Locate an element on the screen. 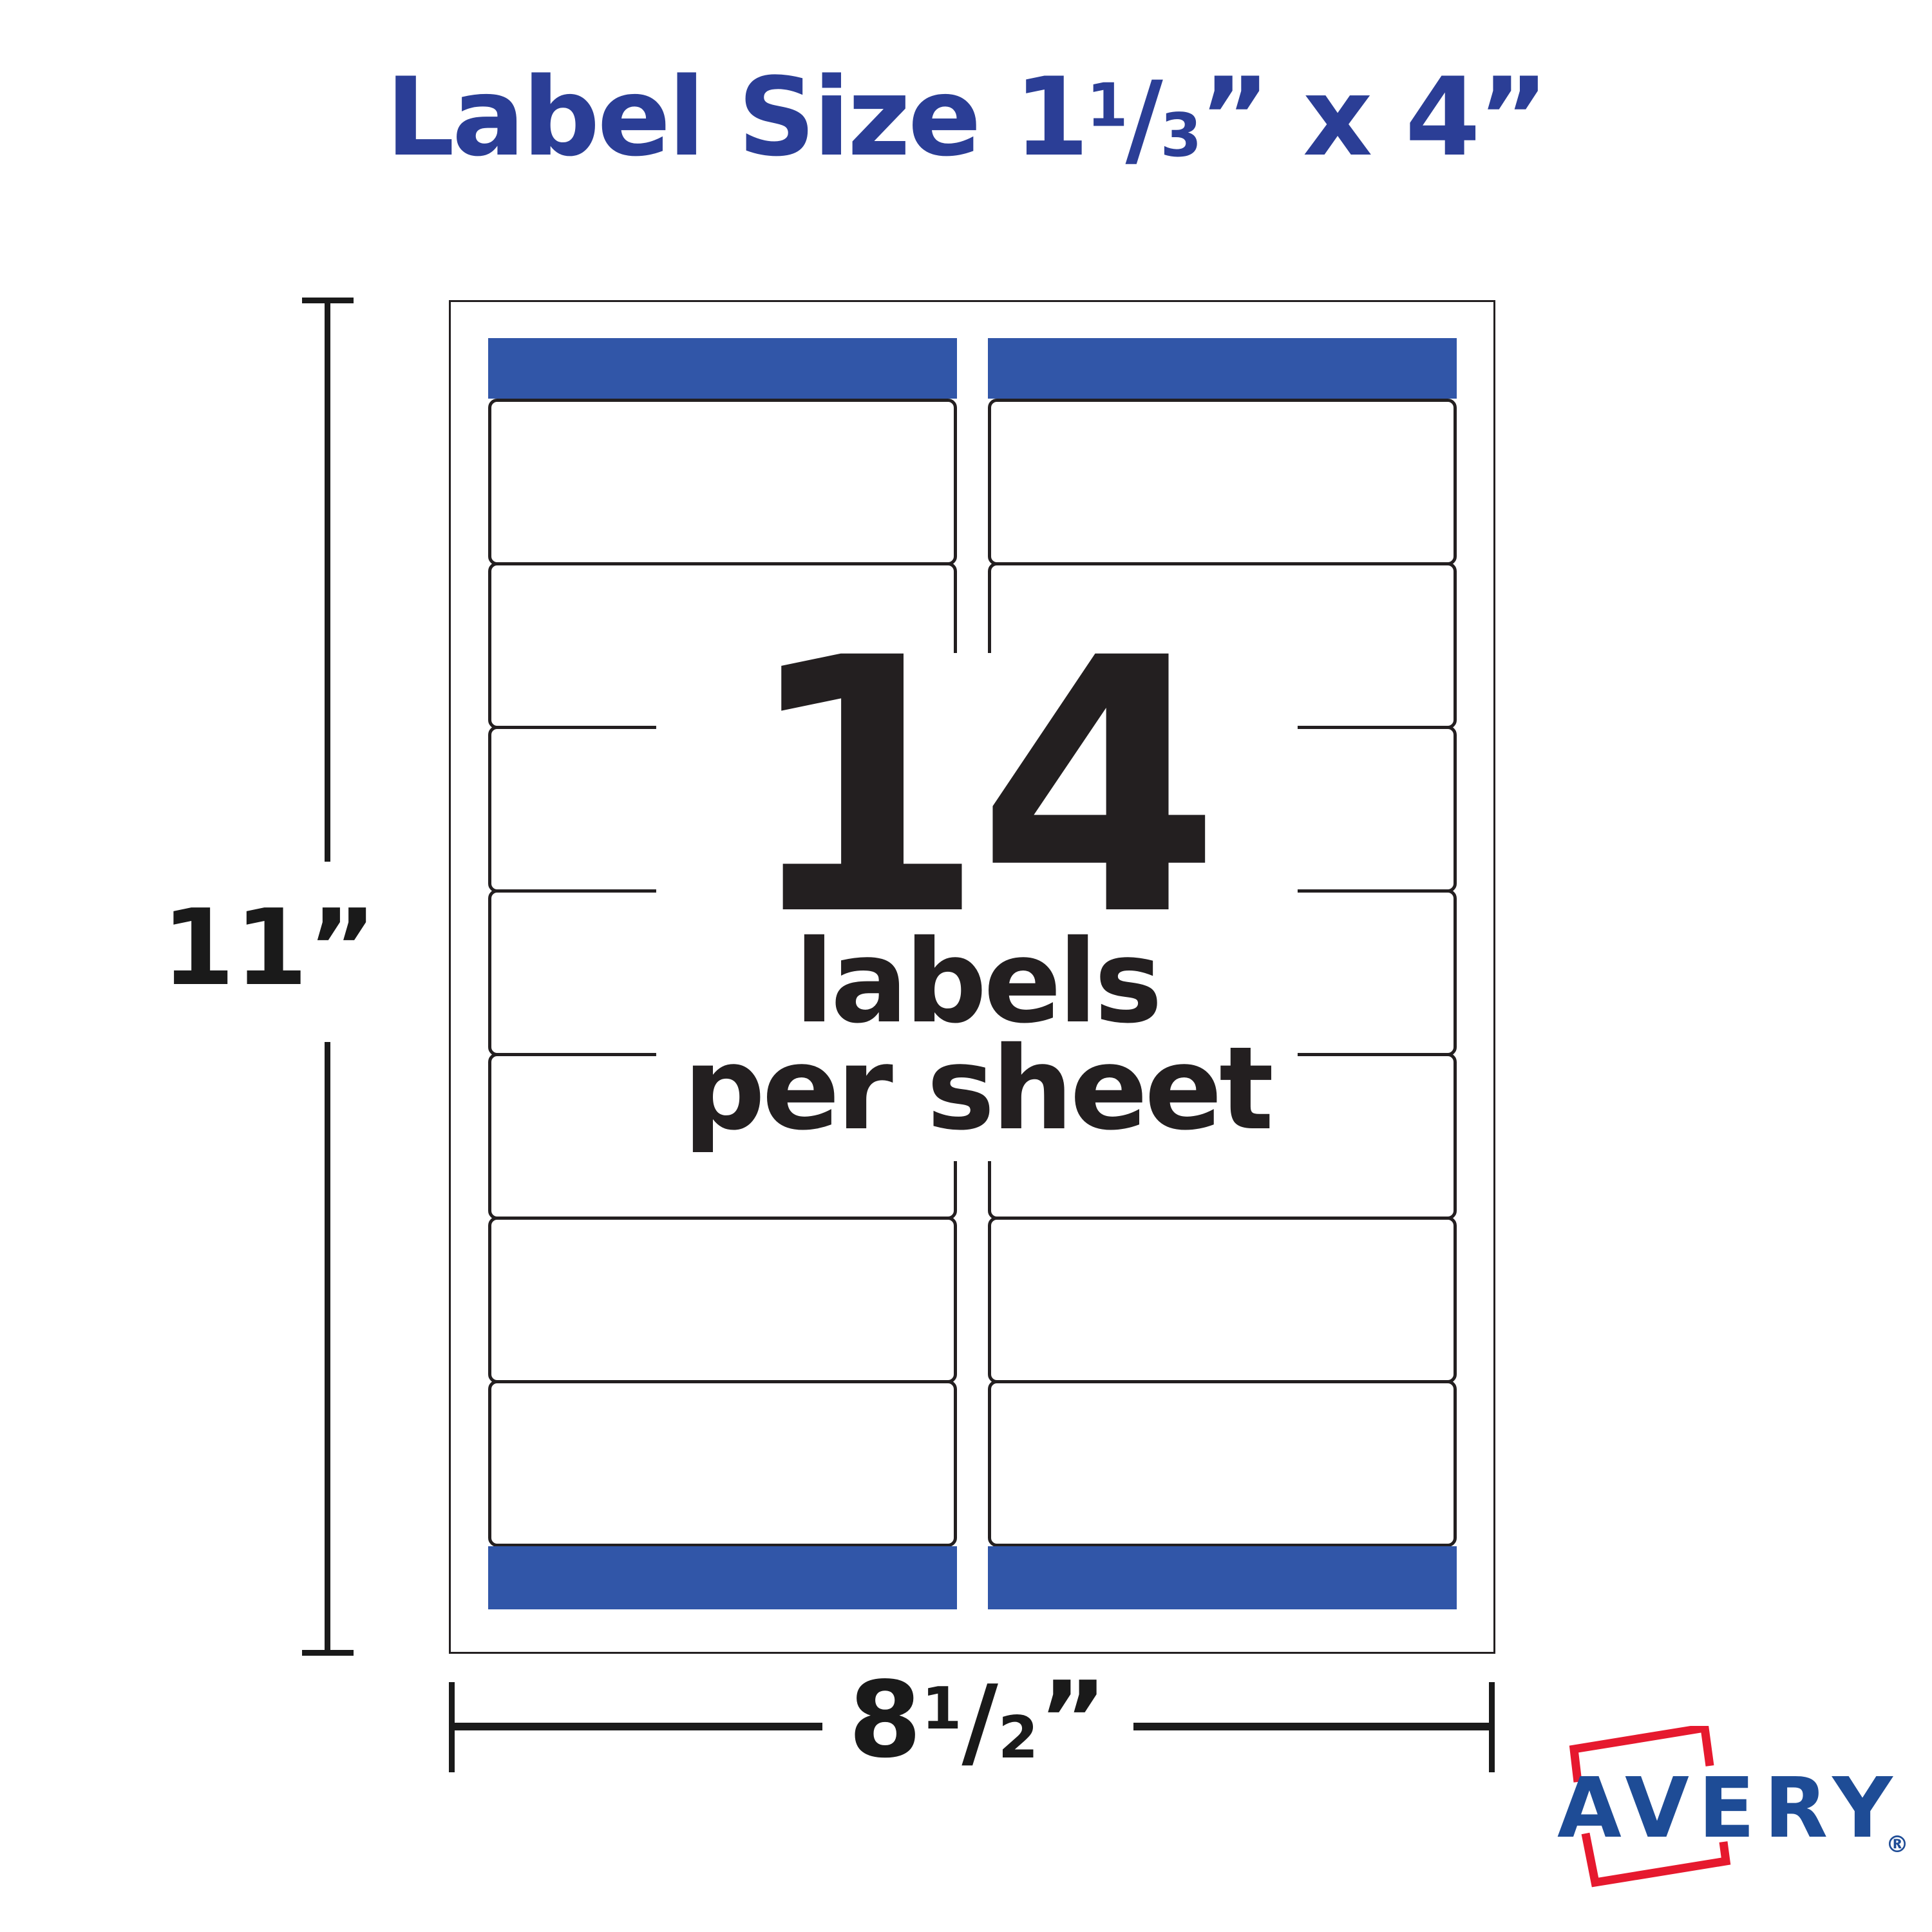 This screenshot has width=1932, height=1932. height-dimension-label: 11” is located at coordinates (189, 948).